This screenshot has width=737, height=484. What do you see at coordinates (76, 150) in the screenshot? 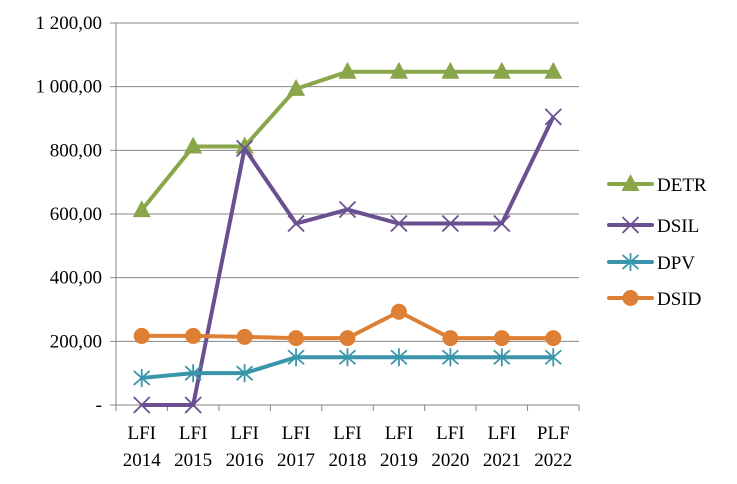
I see `y-tick-label: 800,00` at bounding box center [76, 150].